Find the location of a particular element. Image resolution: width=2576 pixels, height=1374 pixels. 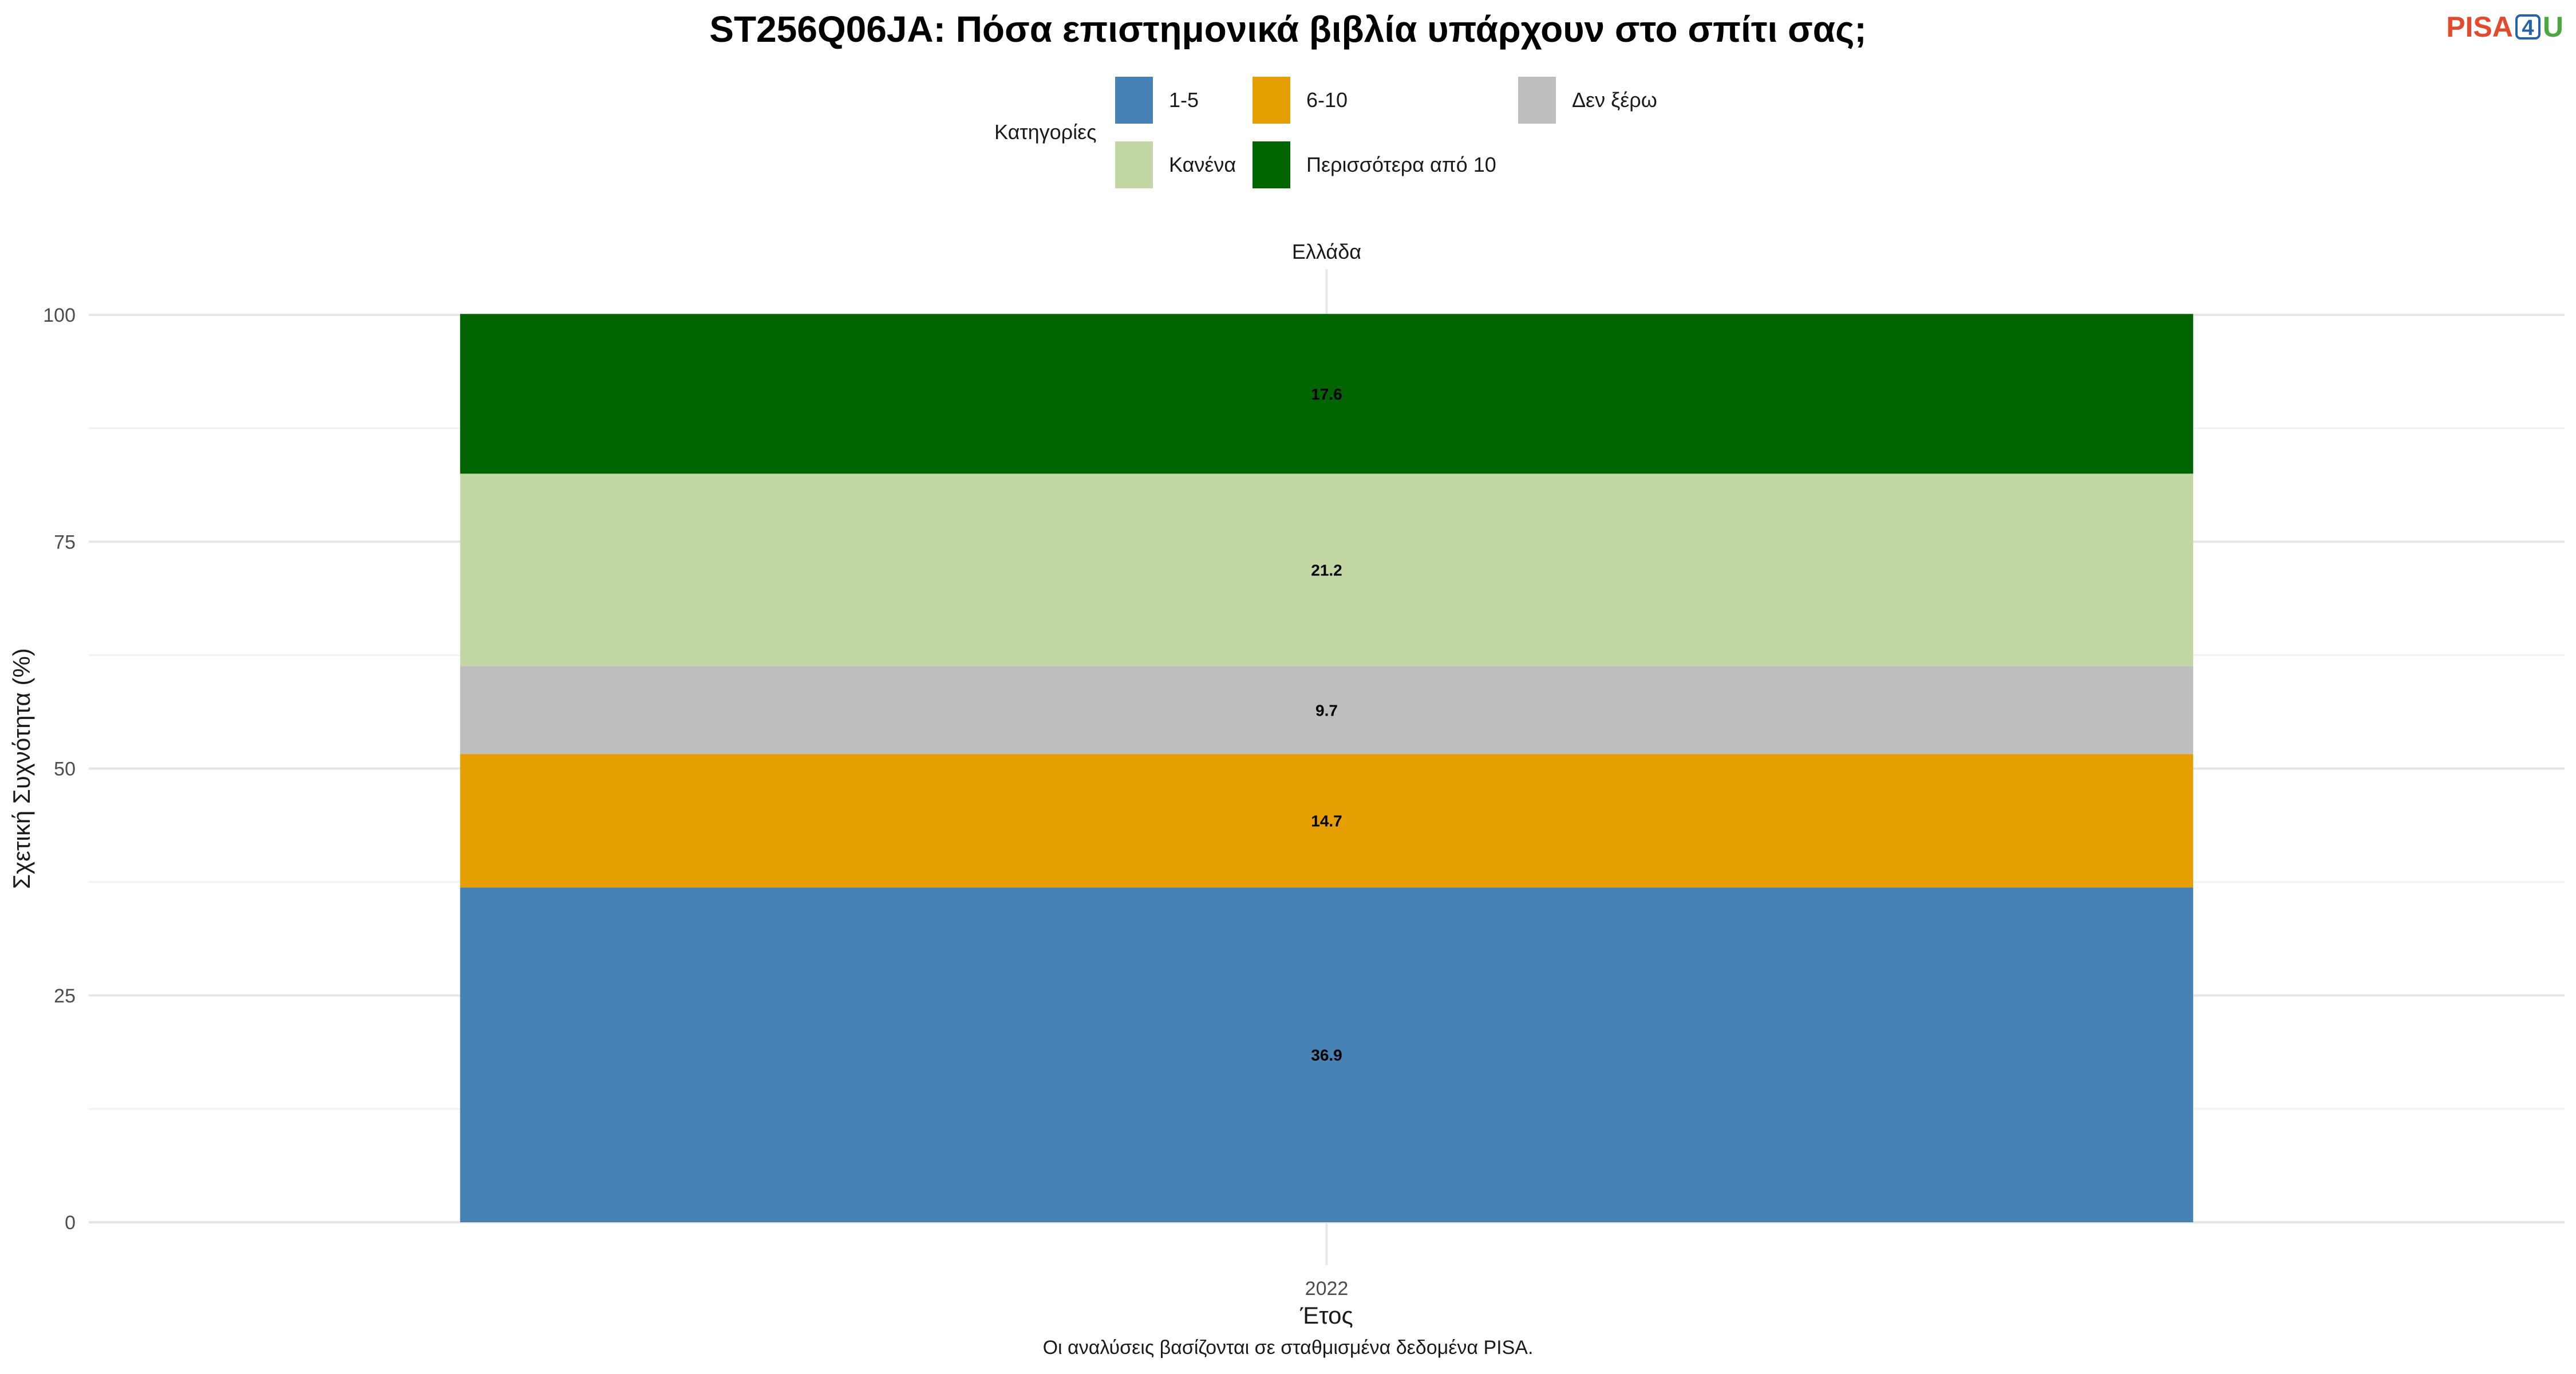

legend-label-6-10: 6-10 is located at coordinates (1327, 100).